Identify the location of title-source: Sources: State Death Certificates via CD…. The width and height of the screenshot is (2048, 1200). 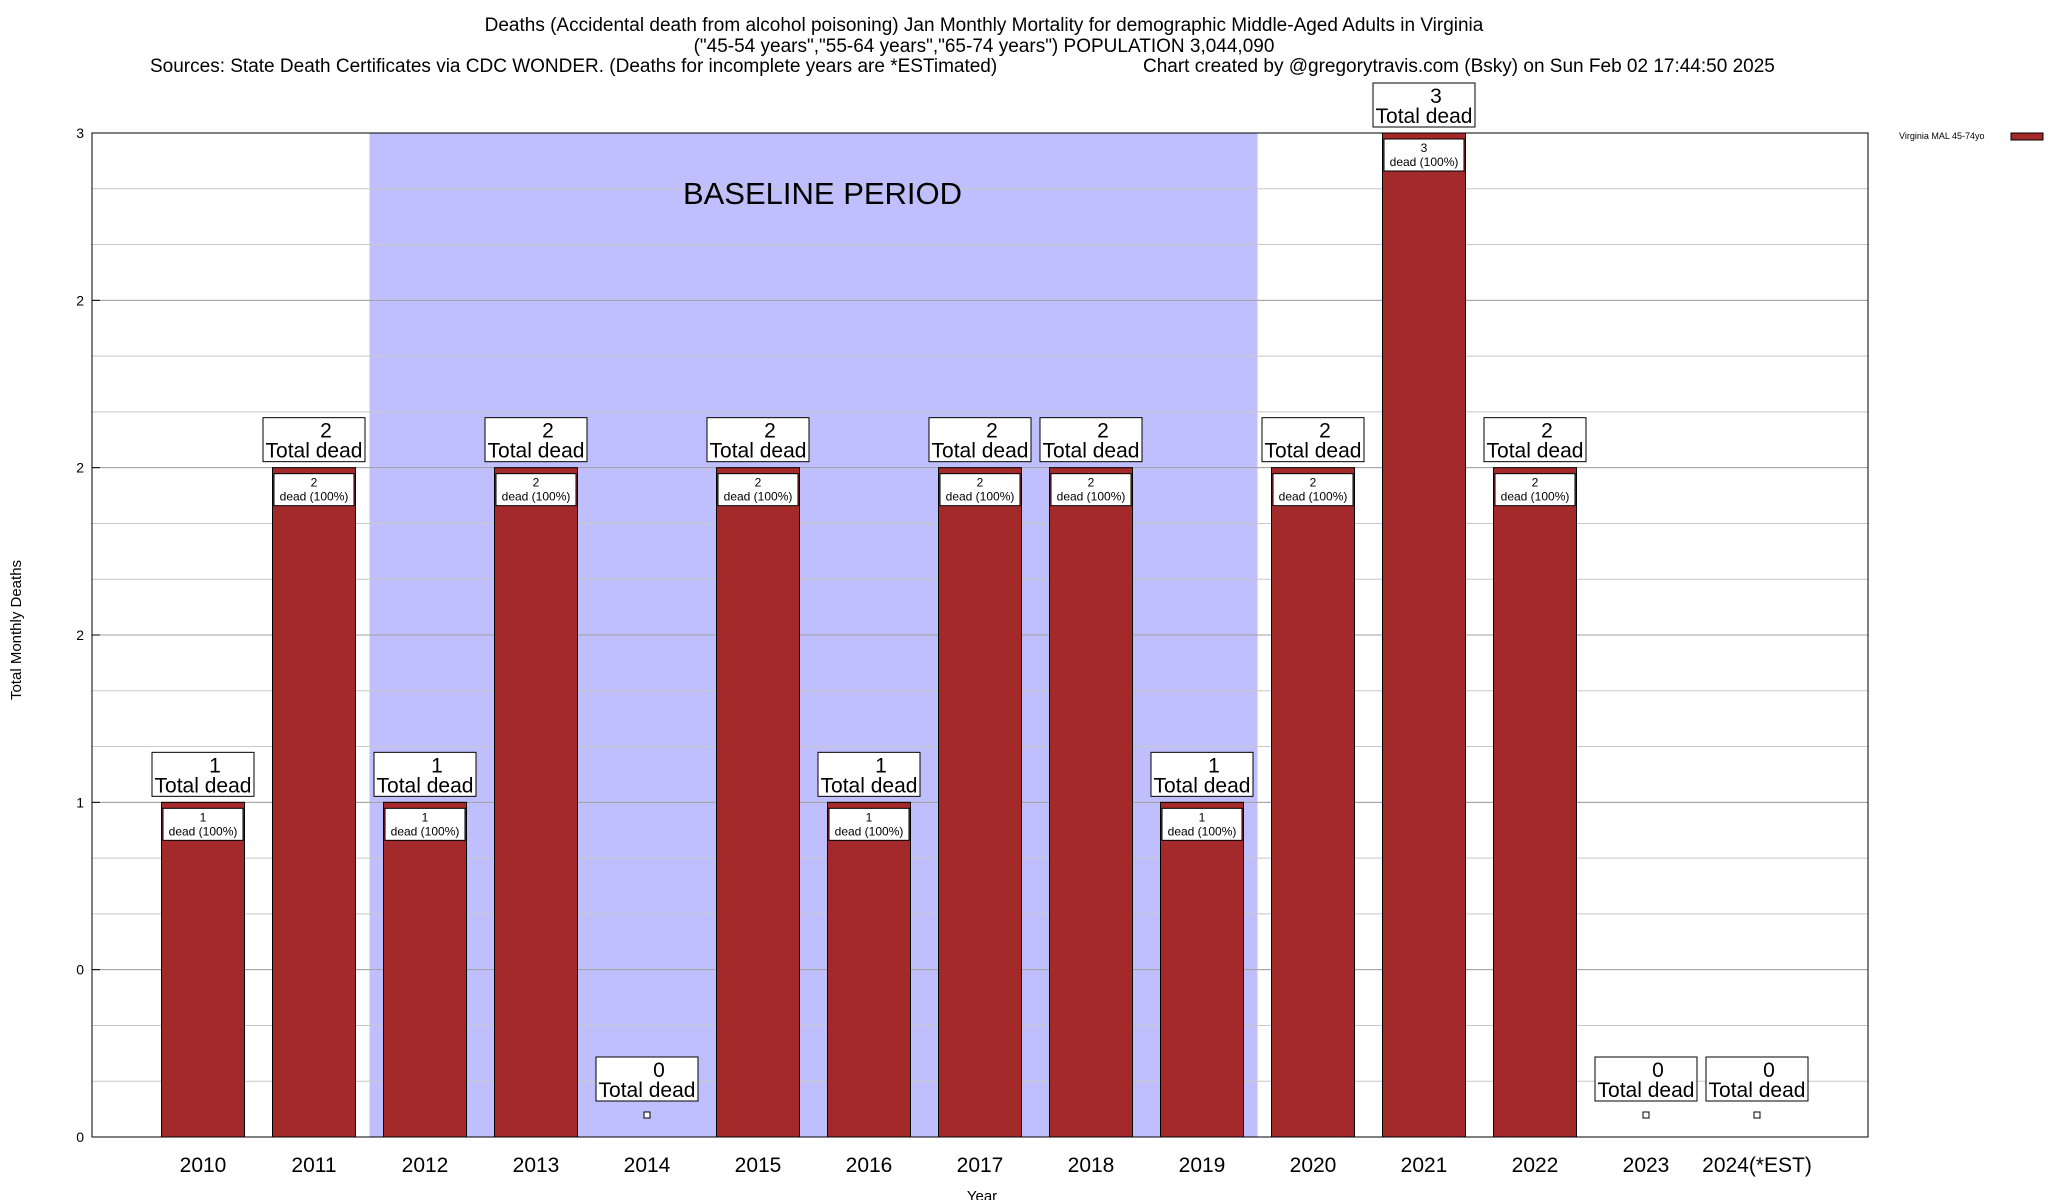
(573, 66).